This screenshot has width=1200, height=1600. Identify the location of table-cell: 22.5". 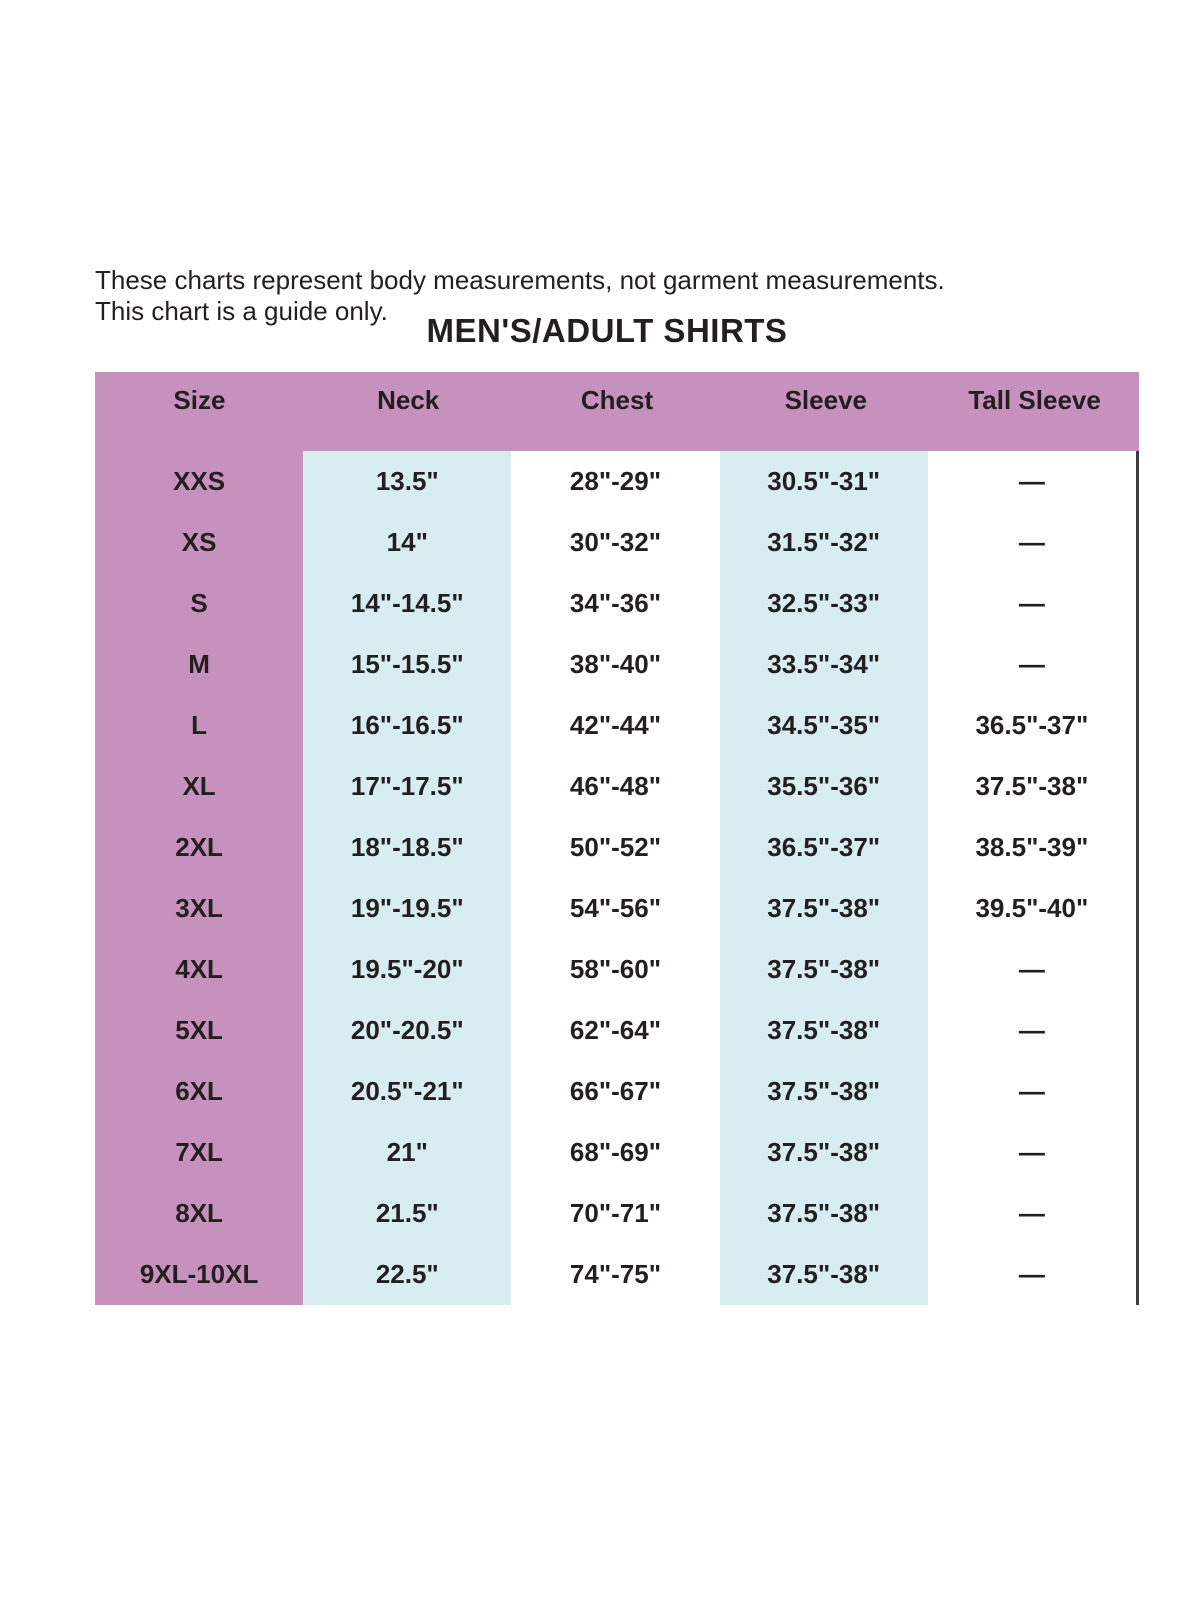
(407, 1274).